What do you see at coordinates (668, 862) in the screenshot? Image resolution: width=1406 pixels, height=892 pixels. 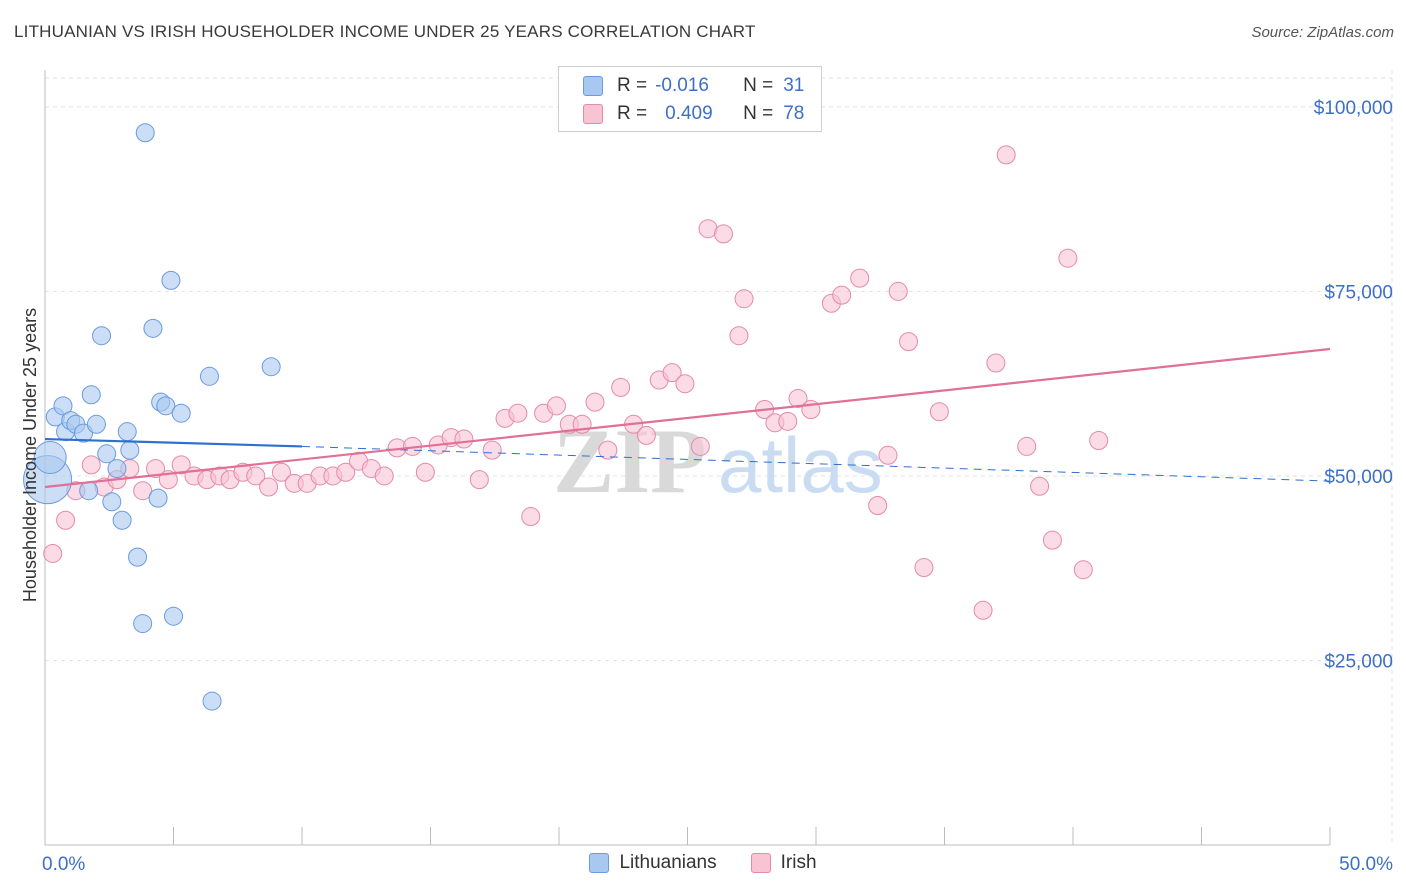 I see `series-label-lithuanians: Lithuanians` at bounding box center [668, 862].